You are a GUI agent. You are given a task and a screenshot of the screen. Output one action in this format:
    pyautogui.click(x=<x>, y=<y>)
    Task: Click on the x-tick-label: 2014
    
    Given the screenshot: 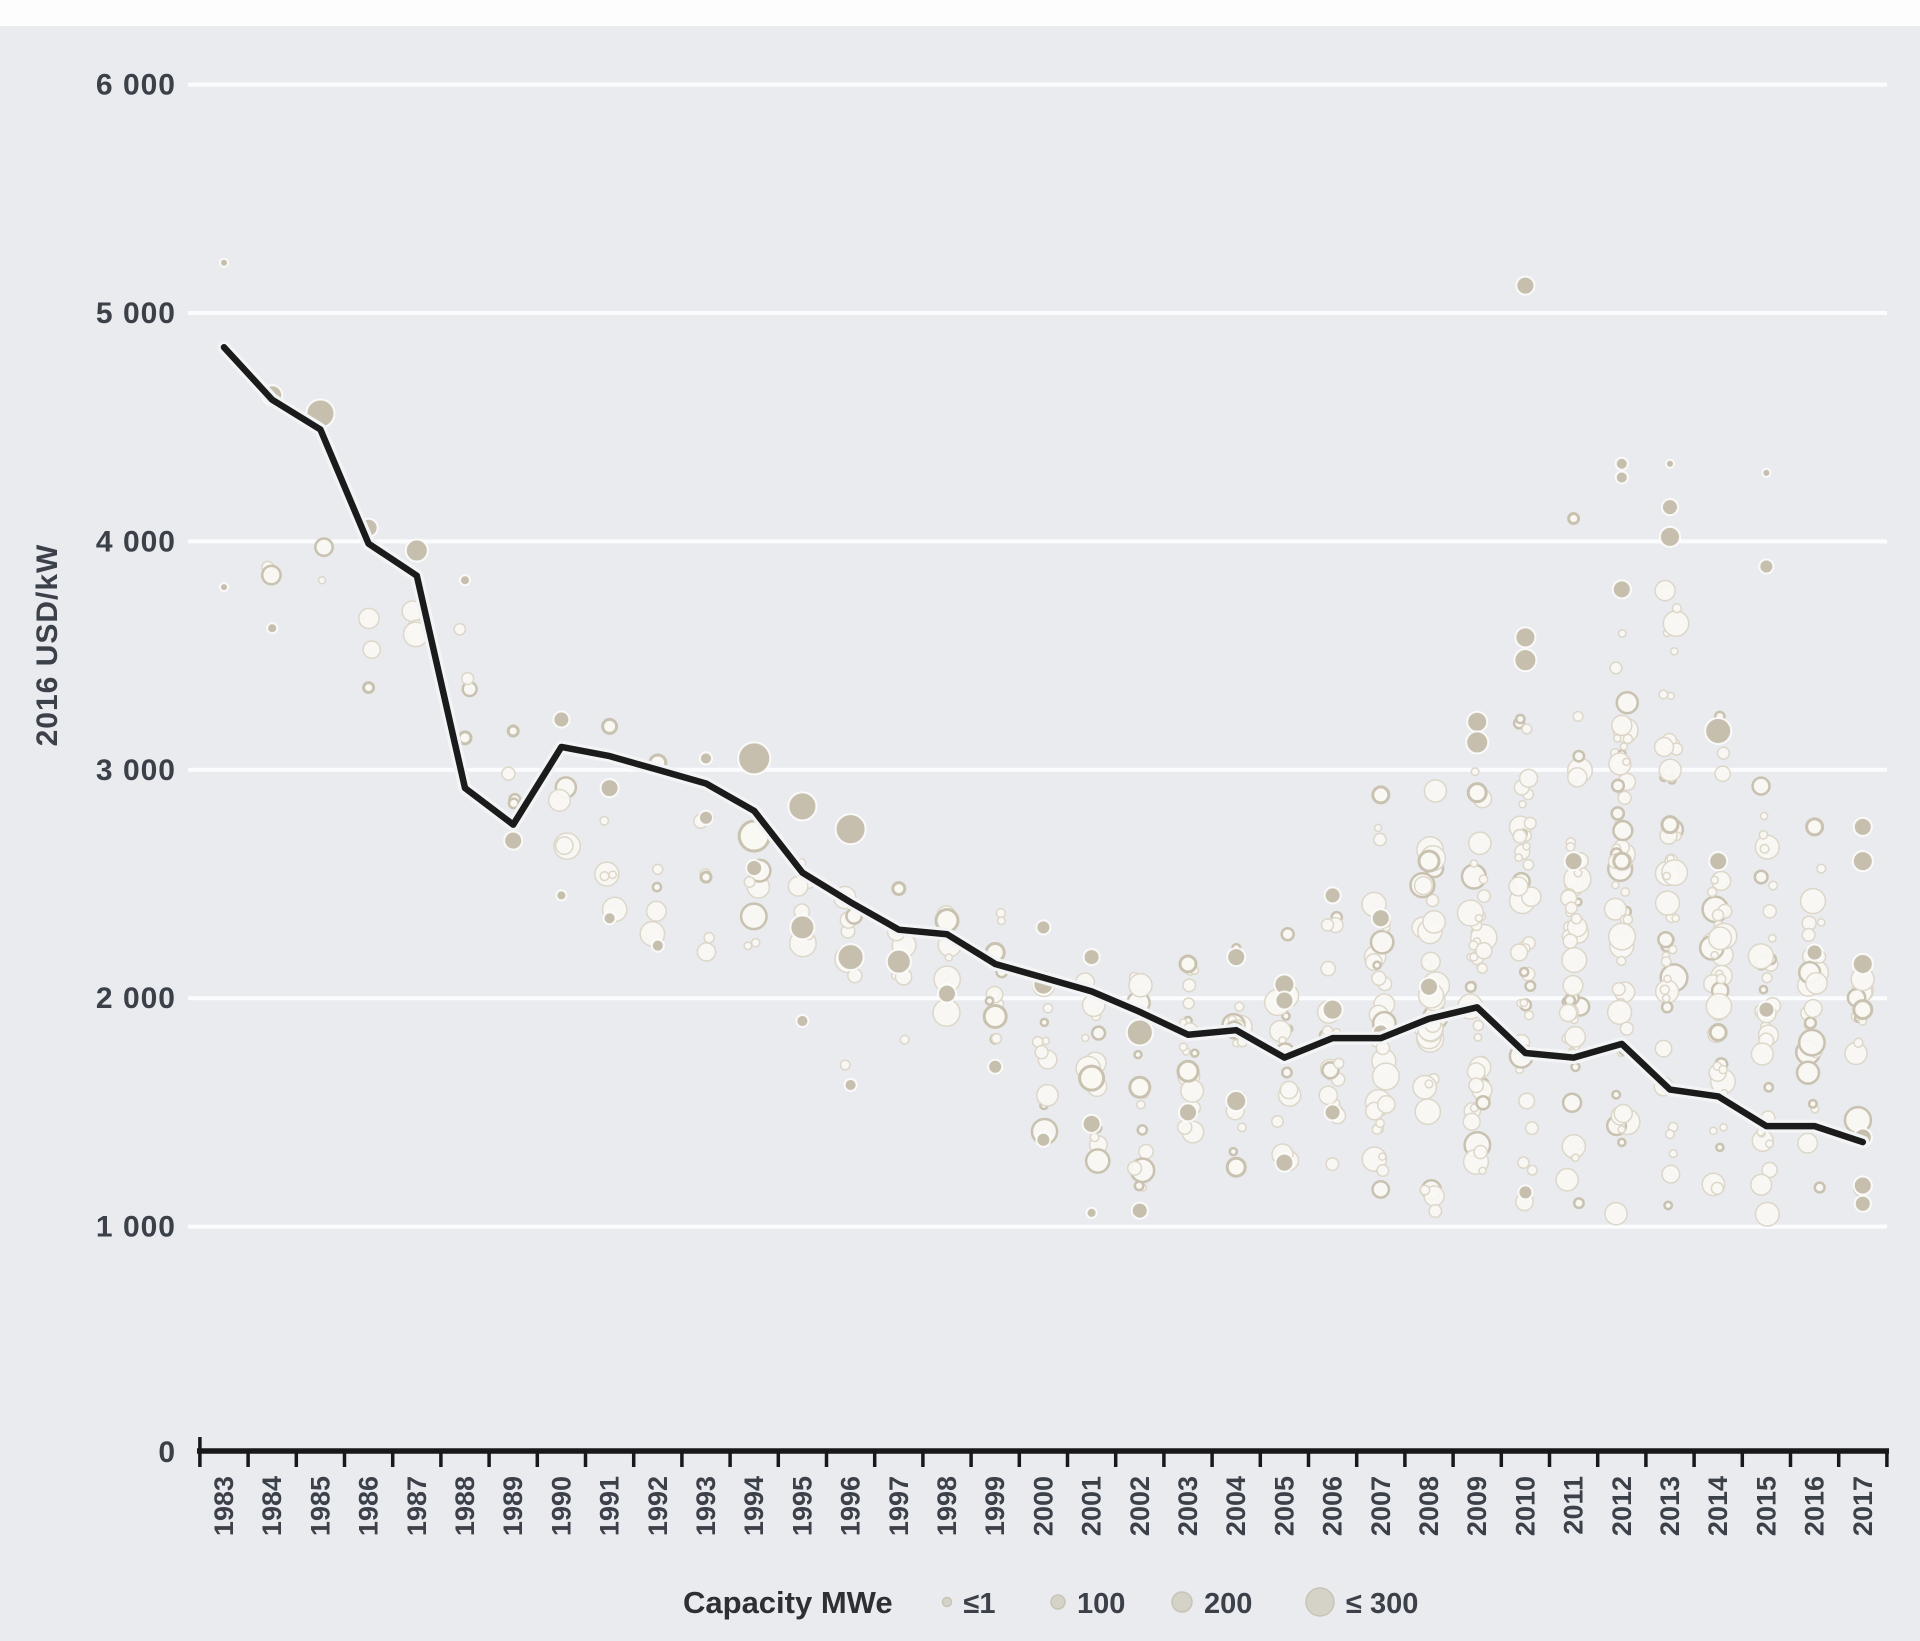 What is the action you would take?
    pyautogui.click(x=1718, y=1506)
    